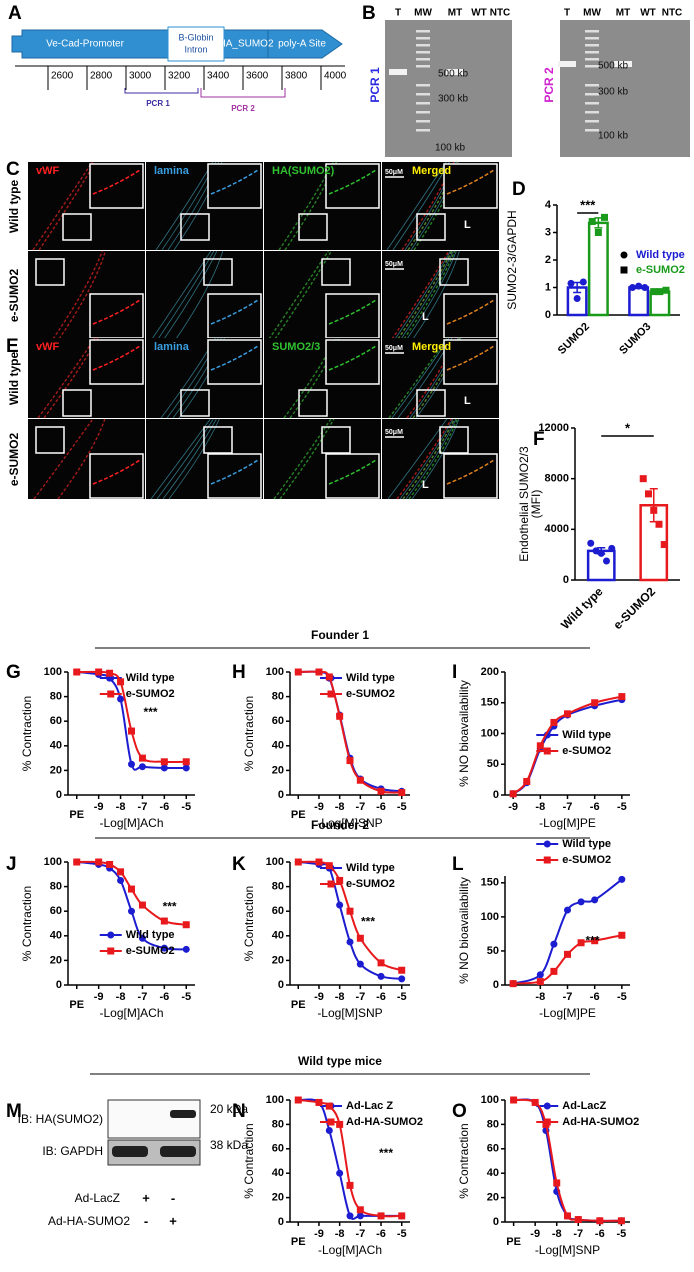  Describe the element at coordinates (218, 76) in the screenshot. I see `scale-label: 3400` at that location.